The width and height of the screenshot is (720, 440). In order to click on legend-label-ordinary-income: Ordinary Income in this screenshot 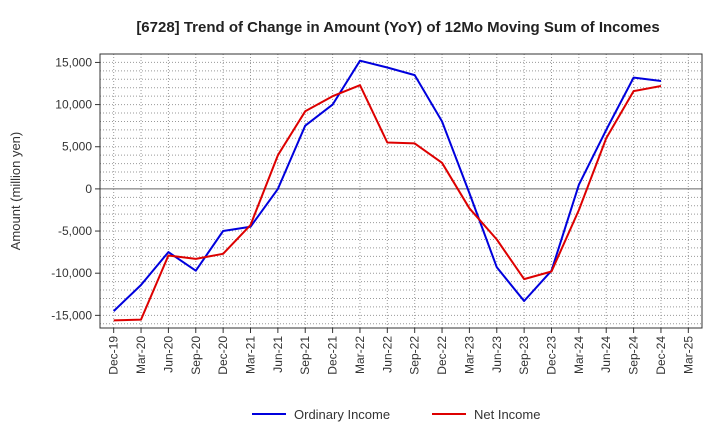, I will do `click(342, 414)`.